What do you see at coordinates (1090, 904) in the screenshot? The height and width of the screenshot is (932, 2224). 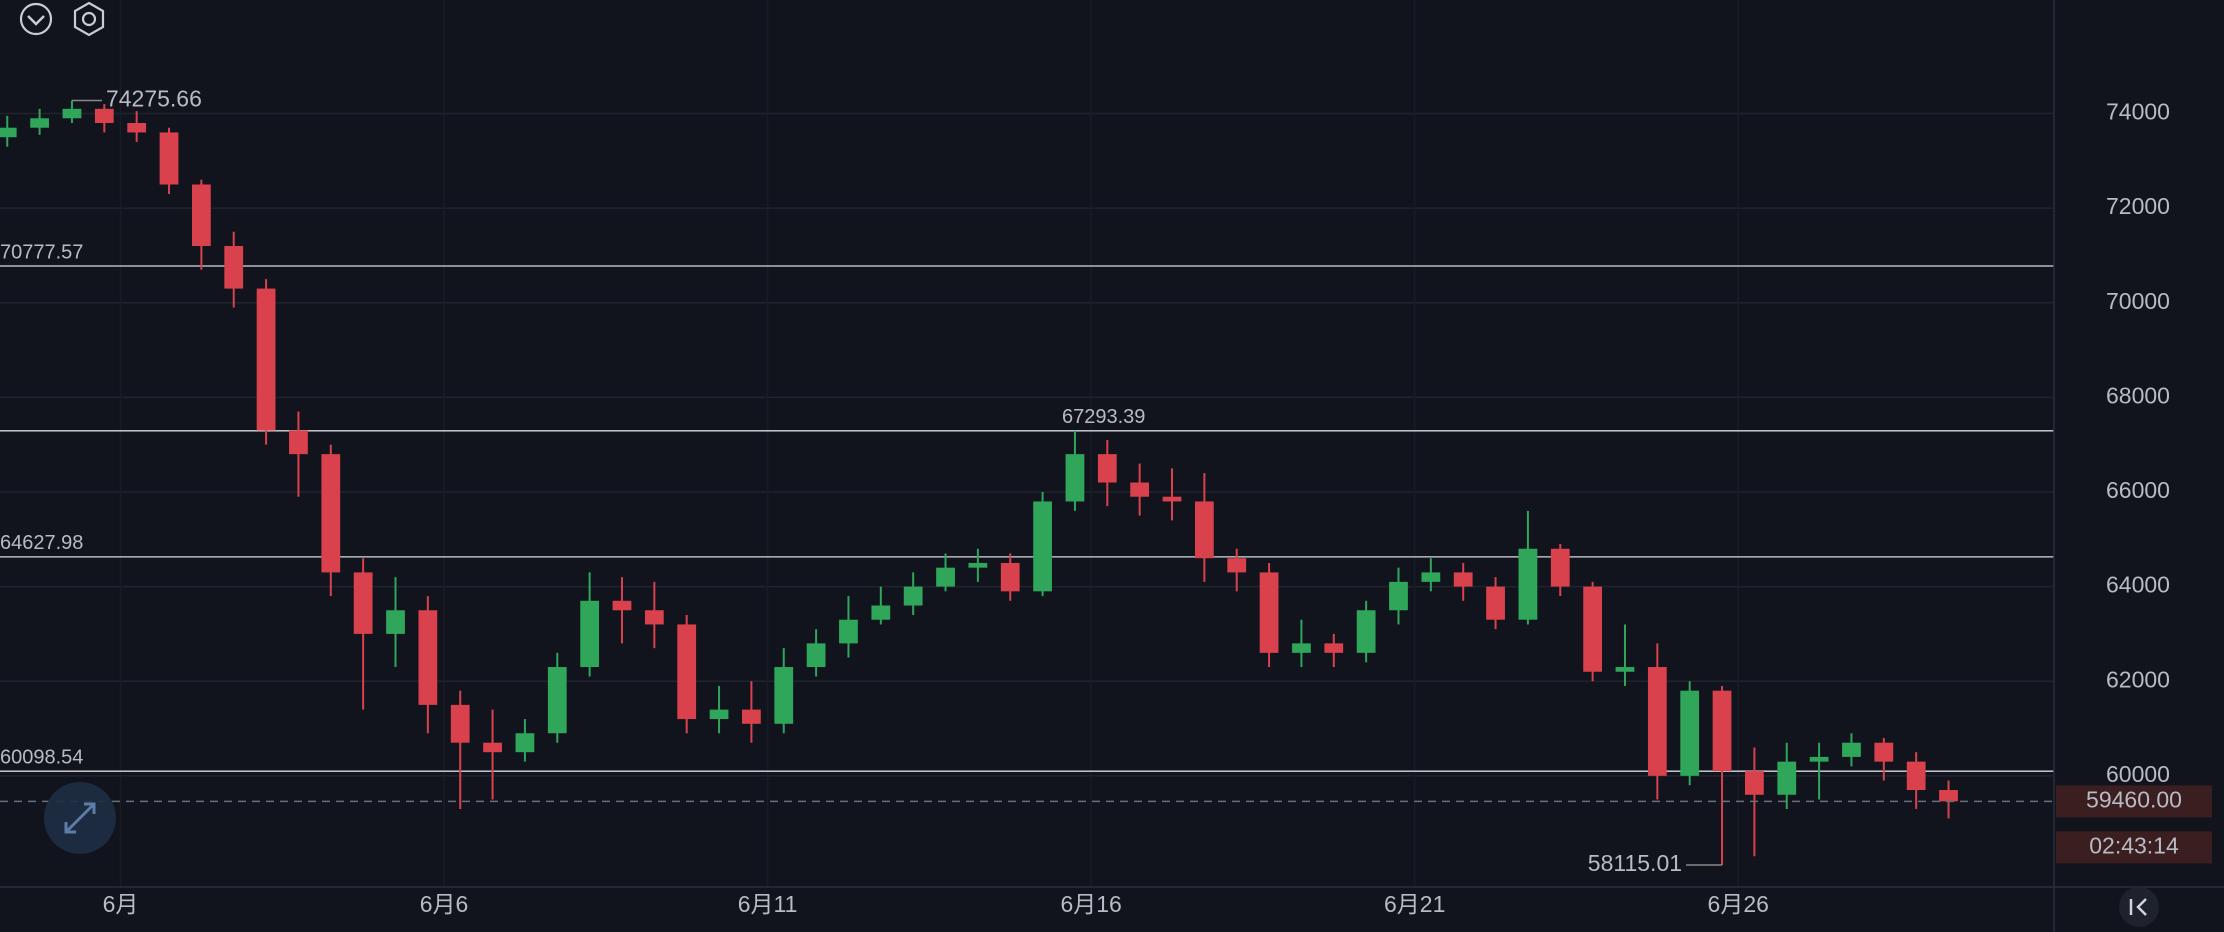 I see `x-tick-label: 6月16` at bounding box center [1090, 904].